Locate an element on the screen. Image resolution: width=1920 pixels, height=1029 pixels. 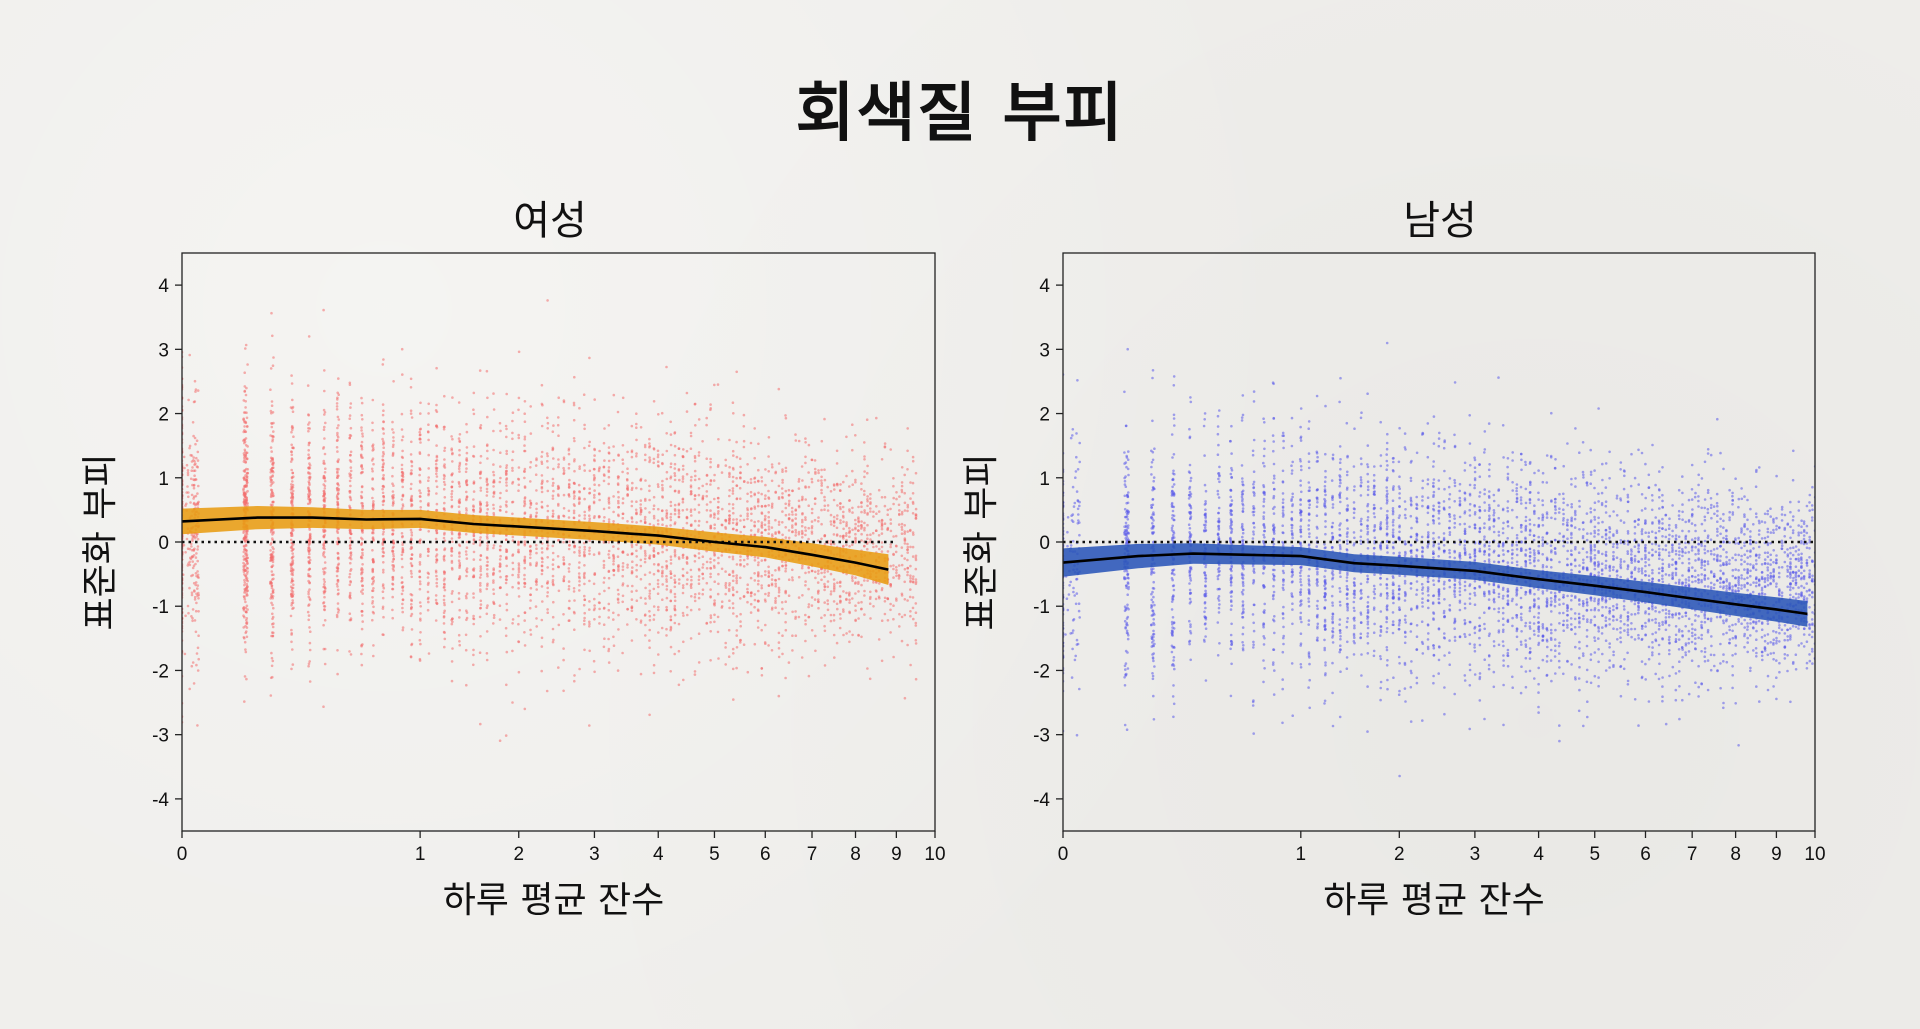
panel-title-male: 남성 is located at coordinates (1440, 221).